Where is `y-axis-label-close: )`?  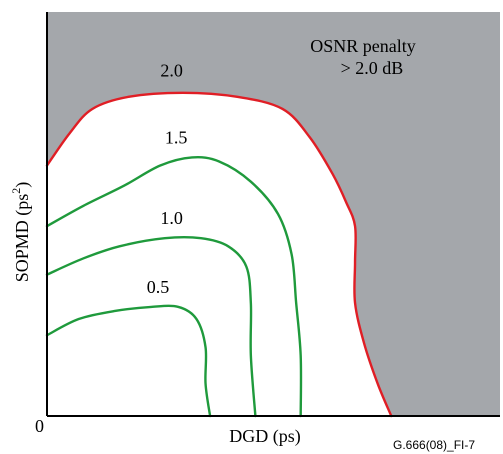 y-axis-label-close: ) is located at coordinates (22, 185).